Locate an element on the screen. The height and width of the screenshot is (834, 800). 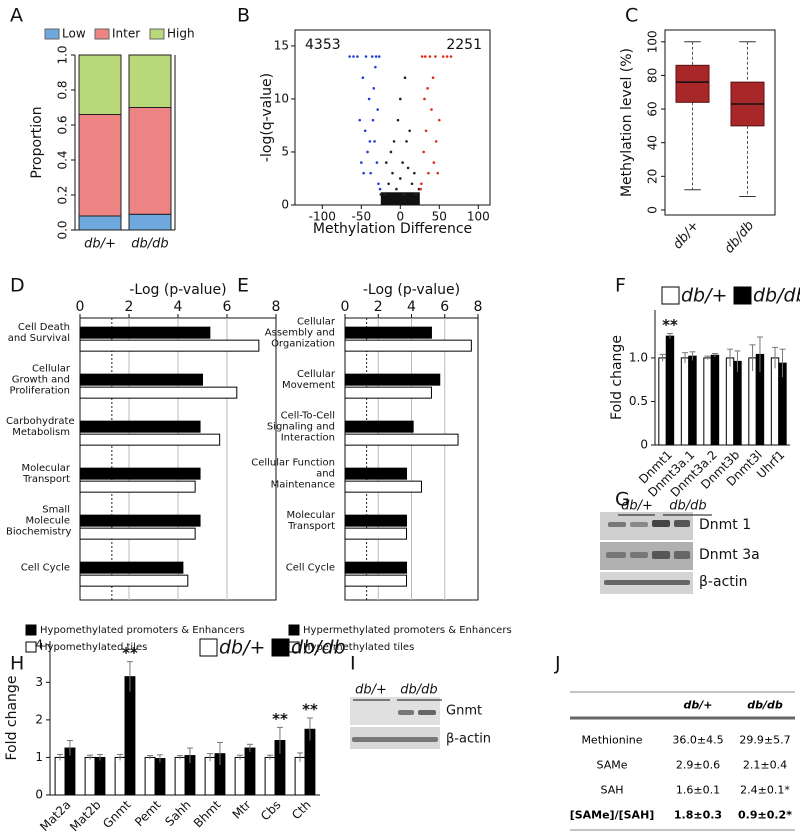
category-label: Pemt is located at coordinates (148, 813).